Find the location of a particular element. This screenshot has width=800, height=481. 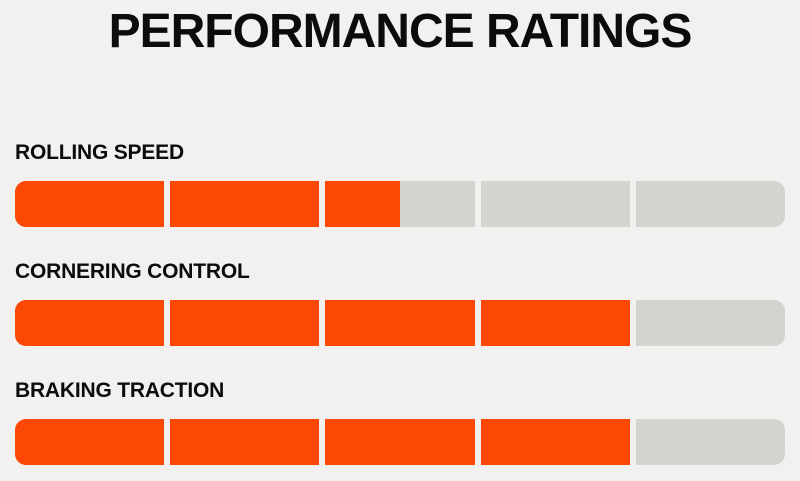

rating-label: CORNERING CONTROL is located at coordinates (132, 271).